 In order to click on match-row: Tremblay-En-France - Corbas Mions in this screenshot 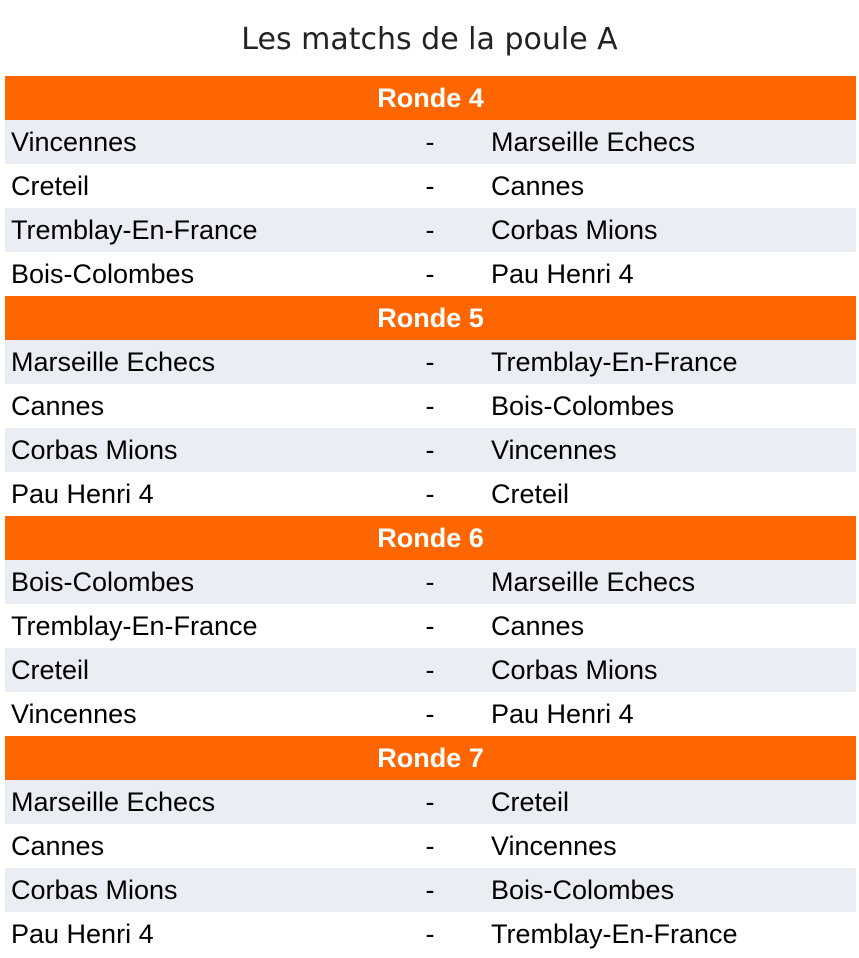, I will do `click(430, 230)`.